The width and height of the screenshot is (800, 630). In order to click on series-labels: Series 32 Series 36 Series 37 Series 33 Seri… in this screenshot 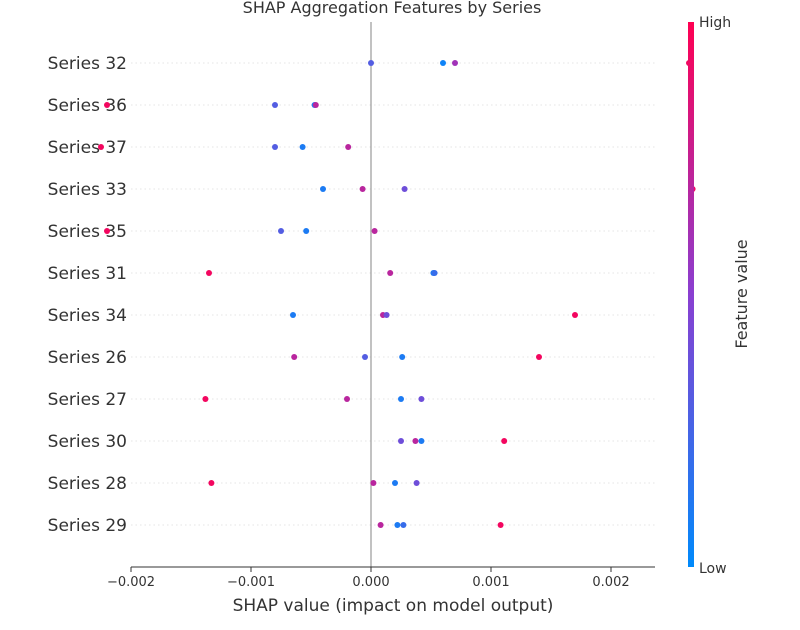, I will do `click(87, 295)`.